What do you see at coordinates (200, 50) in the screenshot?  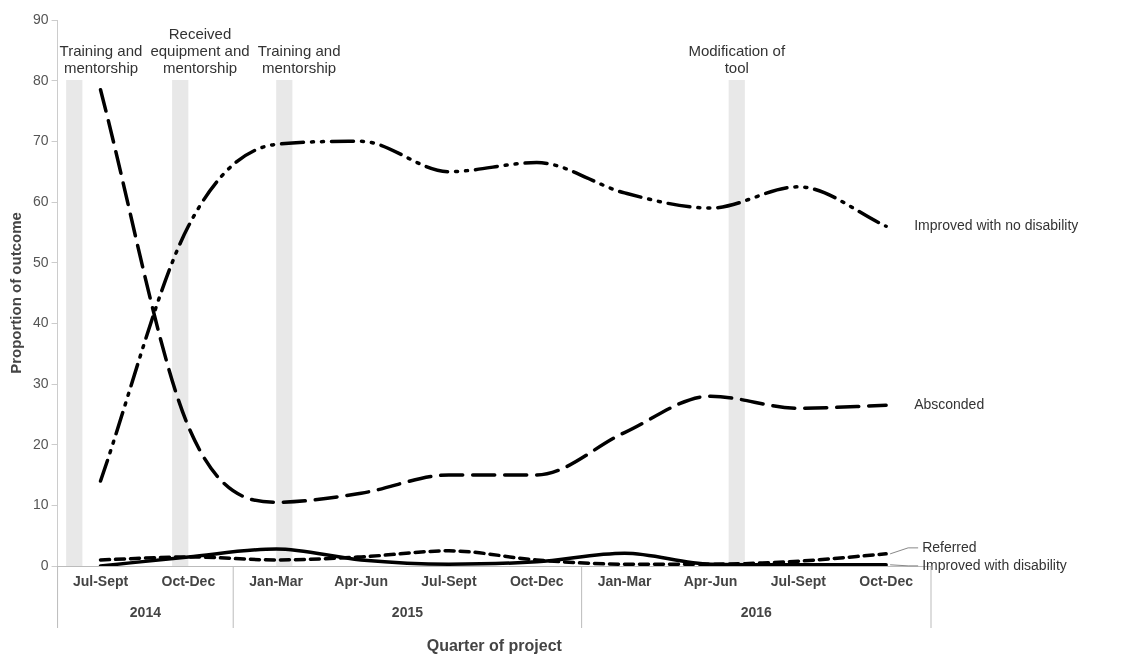 I see `band-label: Received equipment and mentorship` at bounding box center [200, 50].